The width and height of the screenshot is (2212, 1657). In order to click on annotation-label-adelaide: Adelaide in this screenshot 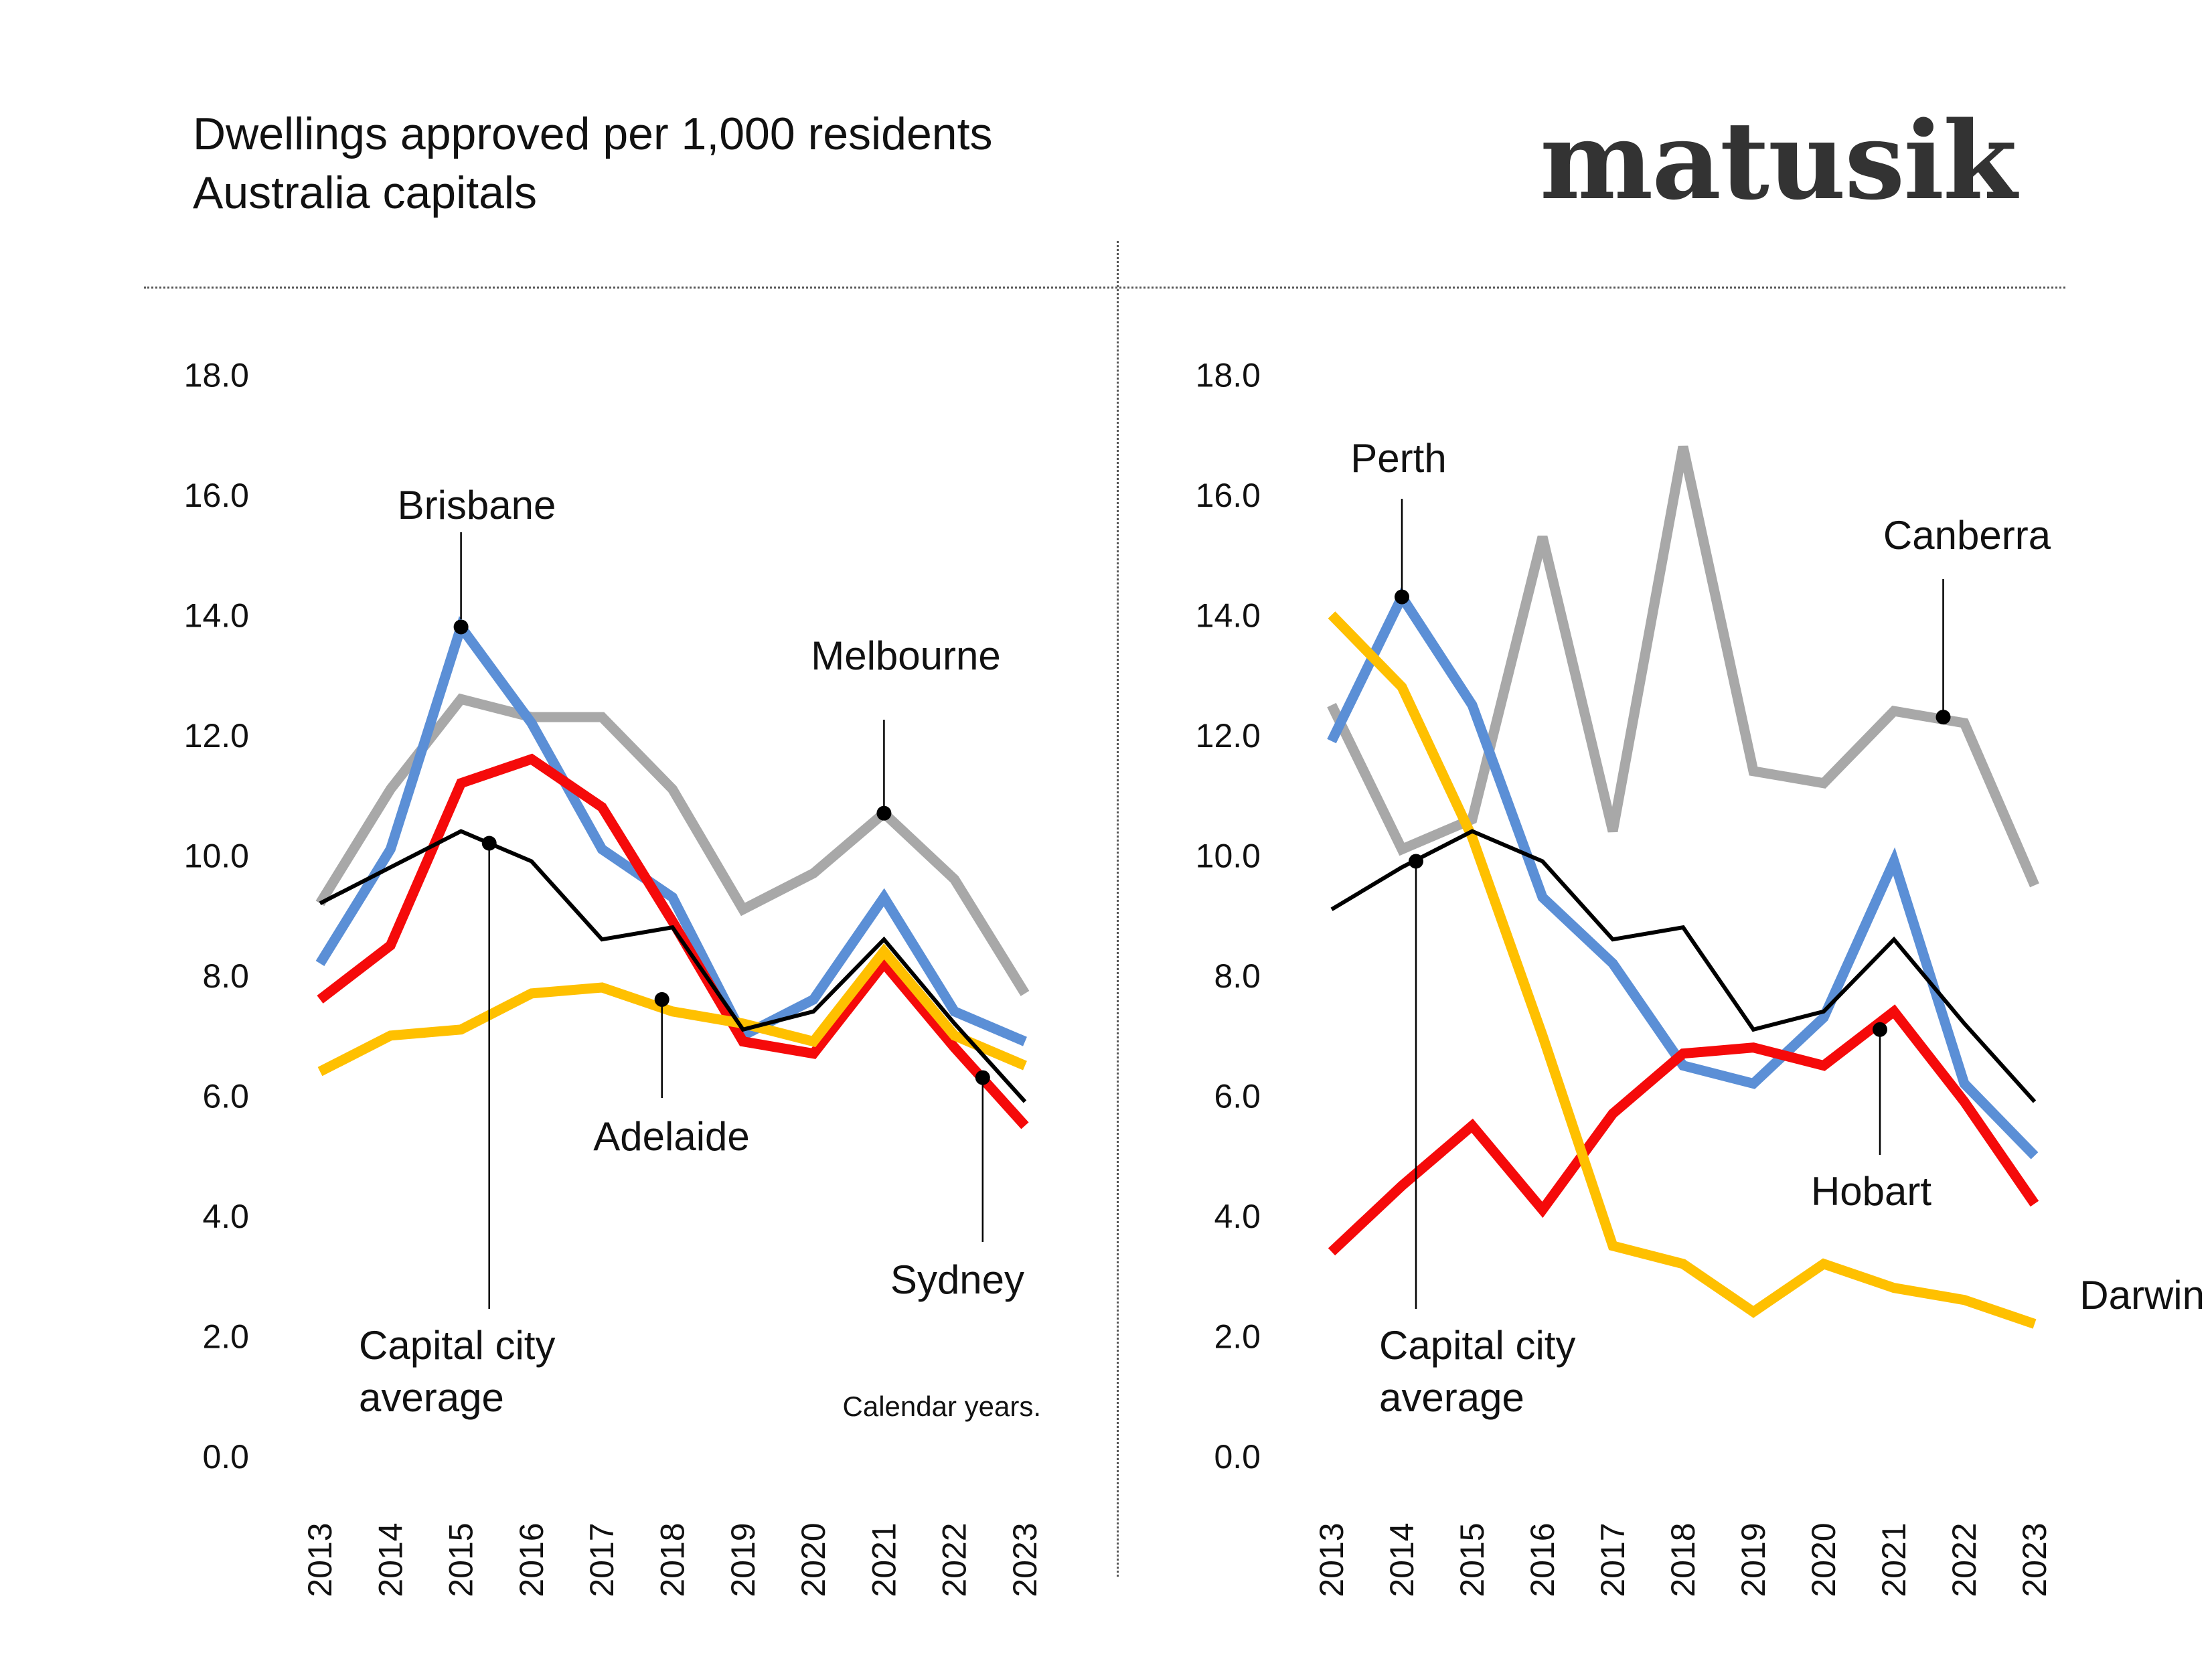, I will do `click(671, 1136)`.